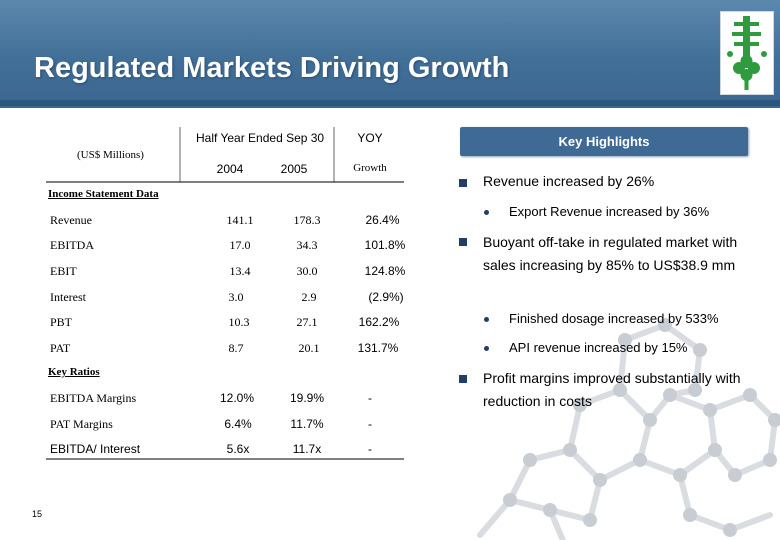  I want to click on value-growth: 101.8%, so click(385, 245).